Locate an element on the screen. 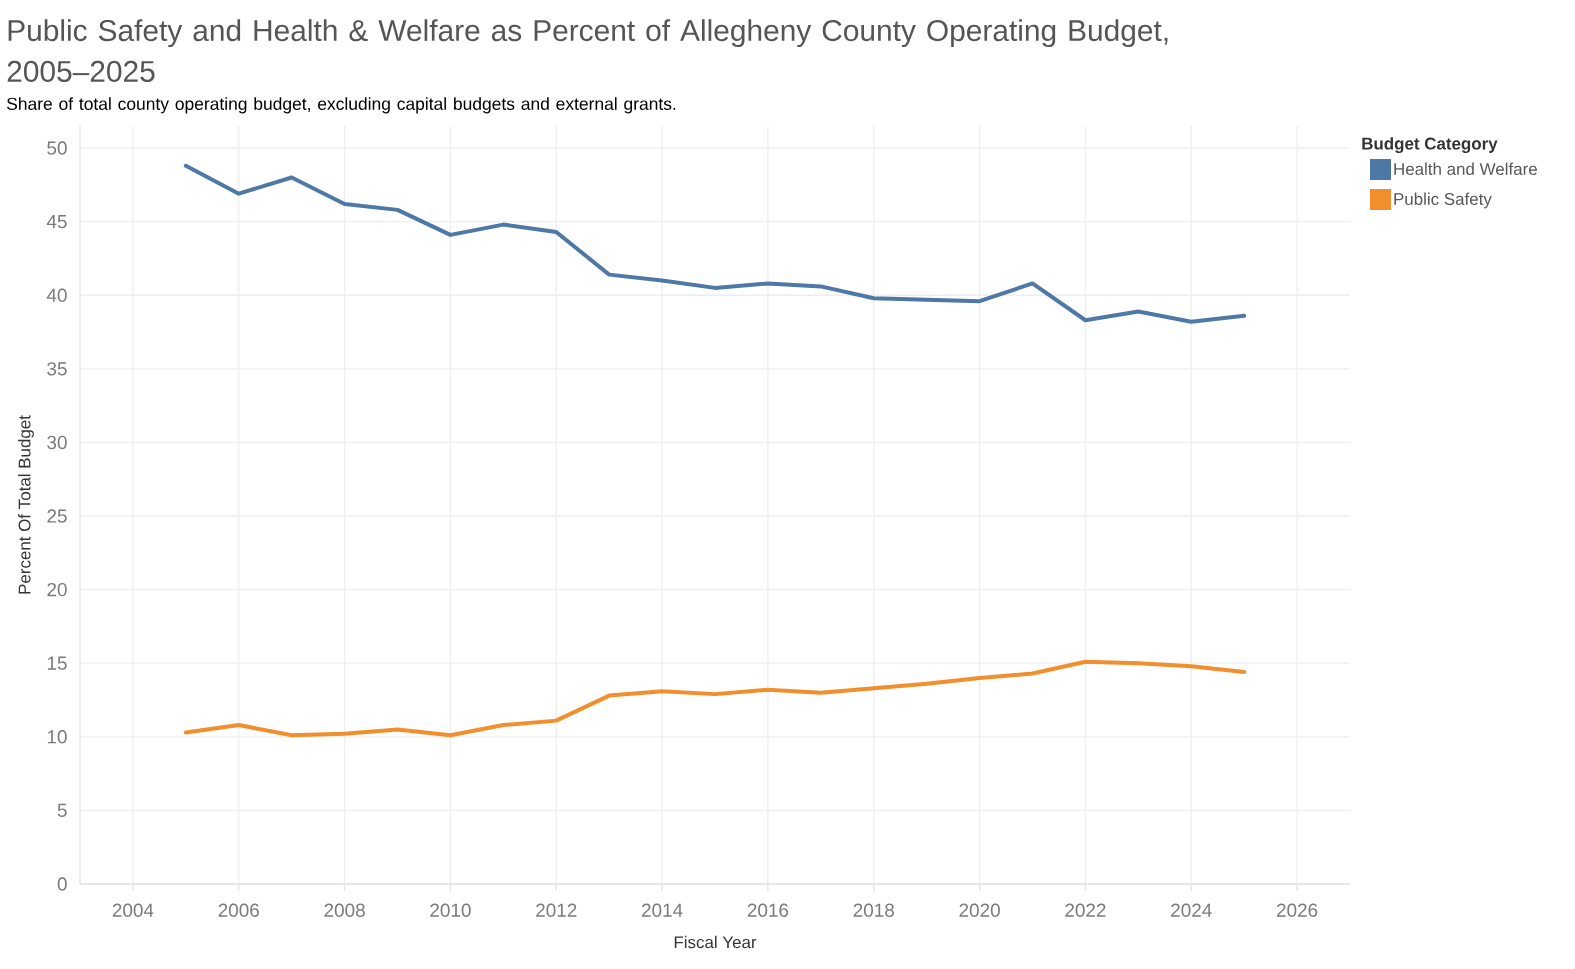 This screenshot has height=969, width=1575. y-tick-label: 0 is located at coordinates (62, 884).